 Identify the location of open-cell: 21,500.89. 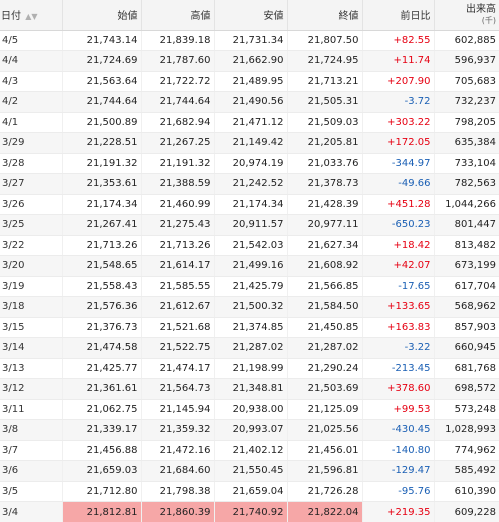
(101, 122).